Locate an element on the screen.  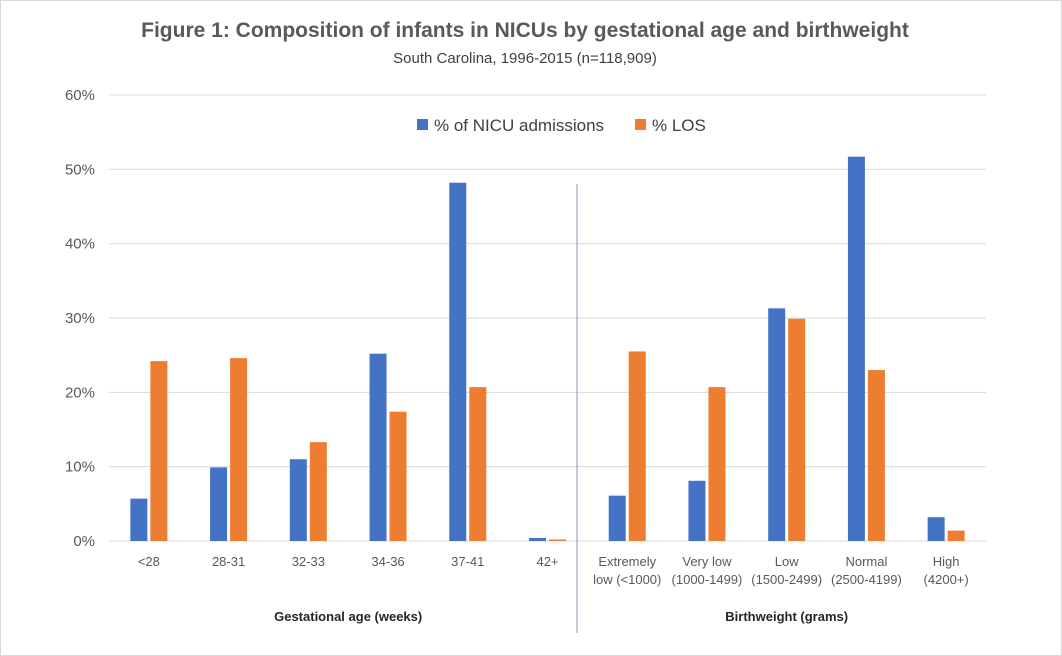
y-tick-label: 10% is located at coordinates (80, 467).